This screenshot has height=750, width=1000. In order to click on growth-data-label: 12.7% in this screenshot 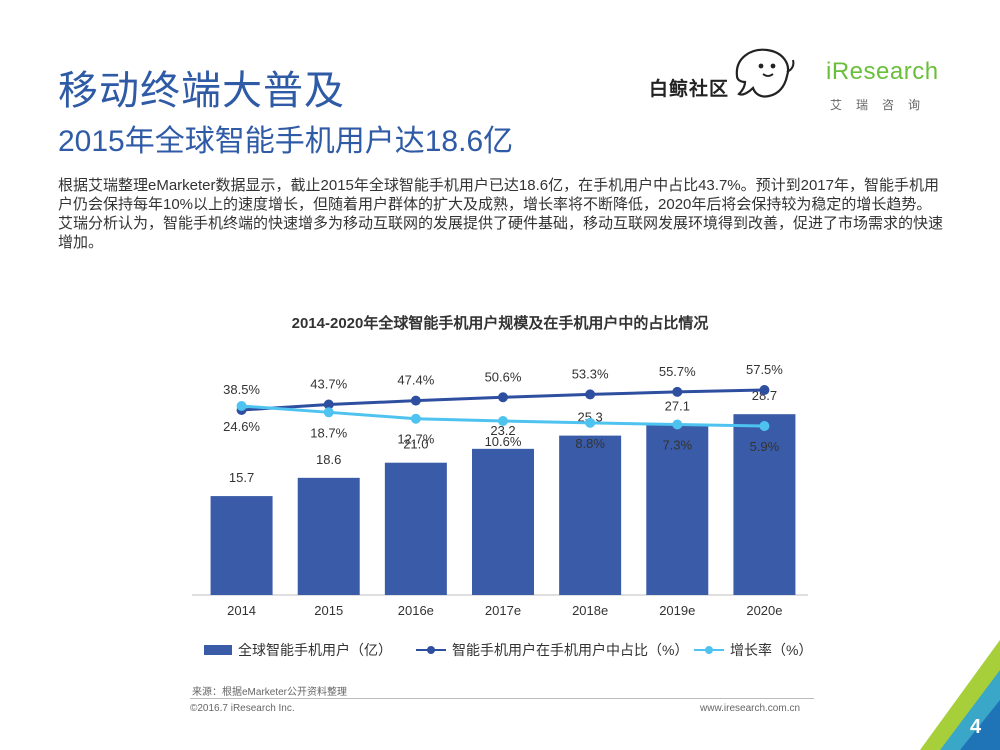, I will do `click(415, 439)`.